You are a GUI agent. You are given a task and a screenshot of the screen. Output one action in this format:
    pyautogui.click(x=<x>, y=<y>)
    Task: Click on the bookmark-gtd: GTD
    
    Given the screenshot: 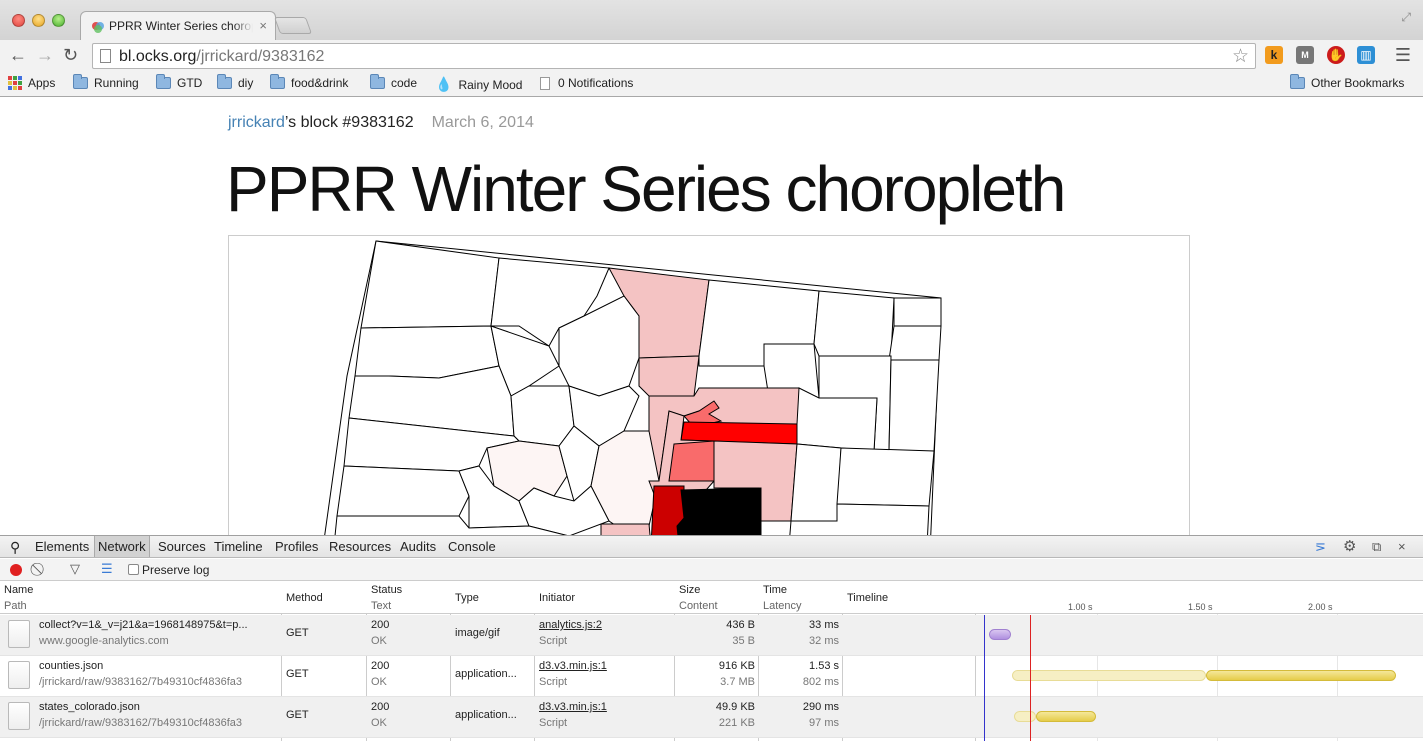 What is the action you would take?
    pyautogui.click(x=179, y=83)
    